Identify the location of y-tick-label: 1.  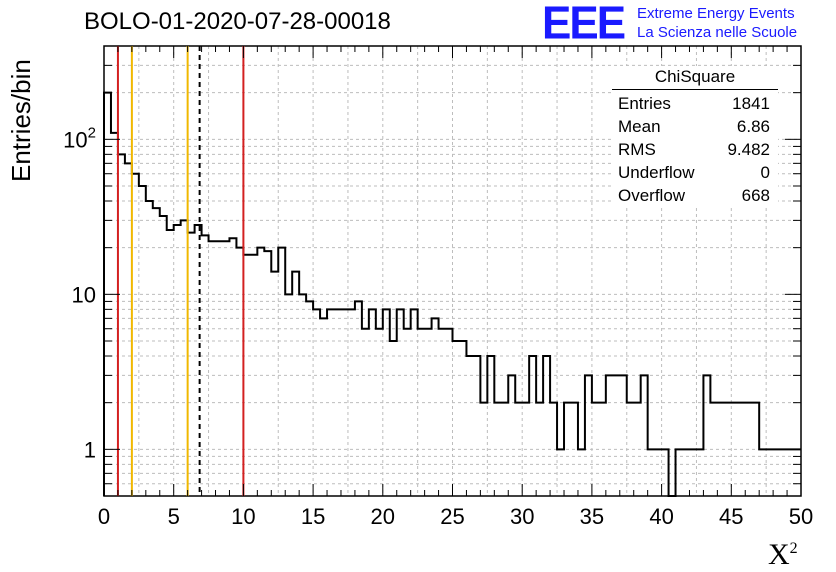
(90, 449).